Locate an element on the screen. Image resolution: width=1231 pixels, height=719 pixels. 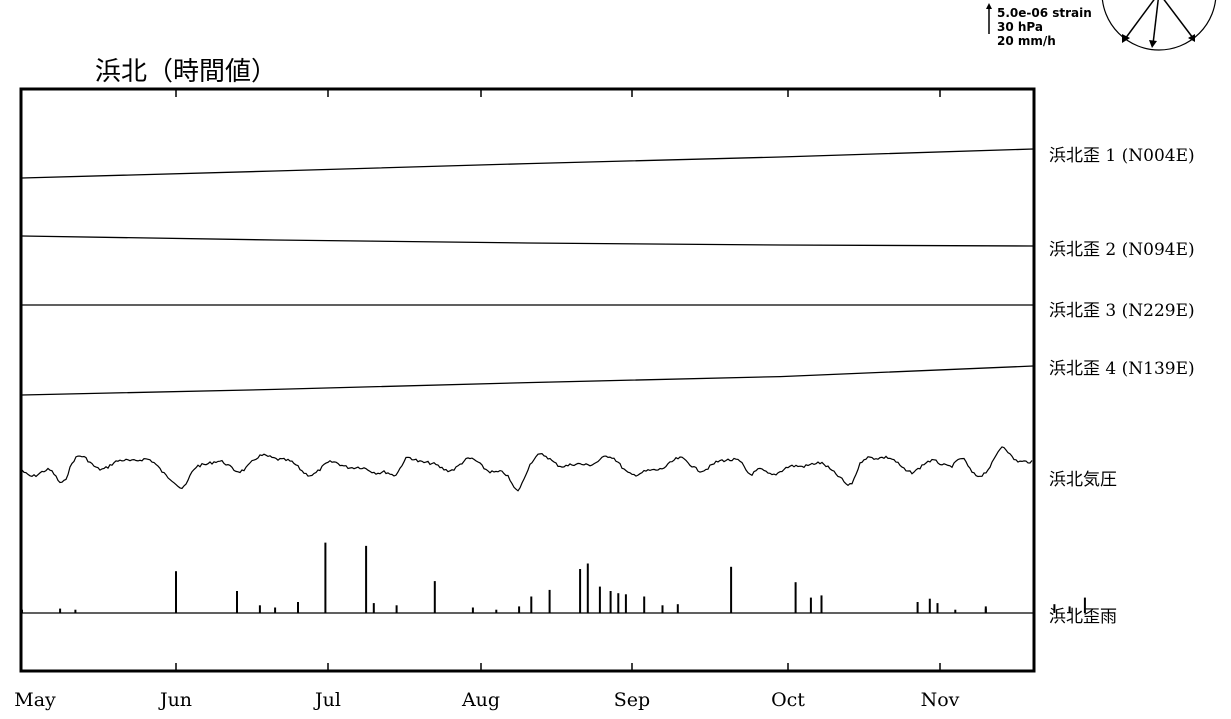
orientation-rose-icon is located at coordinates (1159, 25).